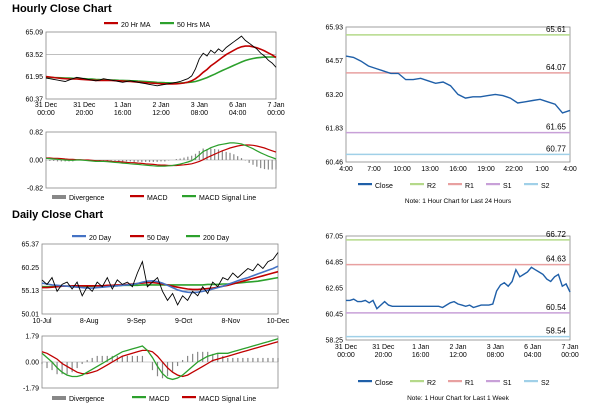  I want to click on hourly-pivot-level-label-r2: 65.61, so click(556, 29).